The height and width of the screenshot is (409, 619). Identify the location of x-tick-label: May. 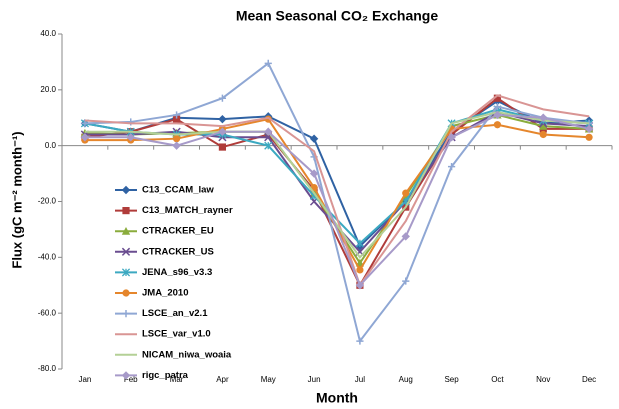
(268, 379).